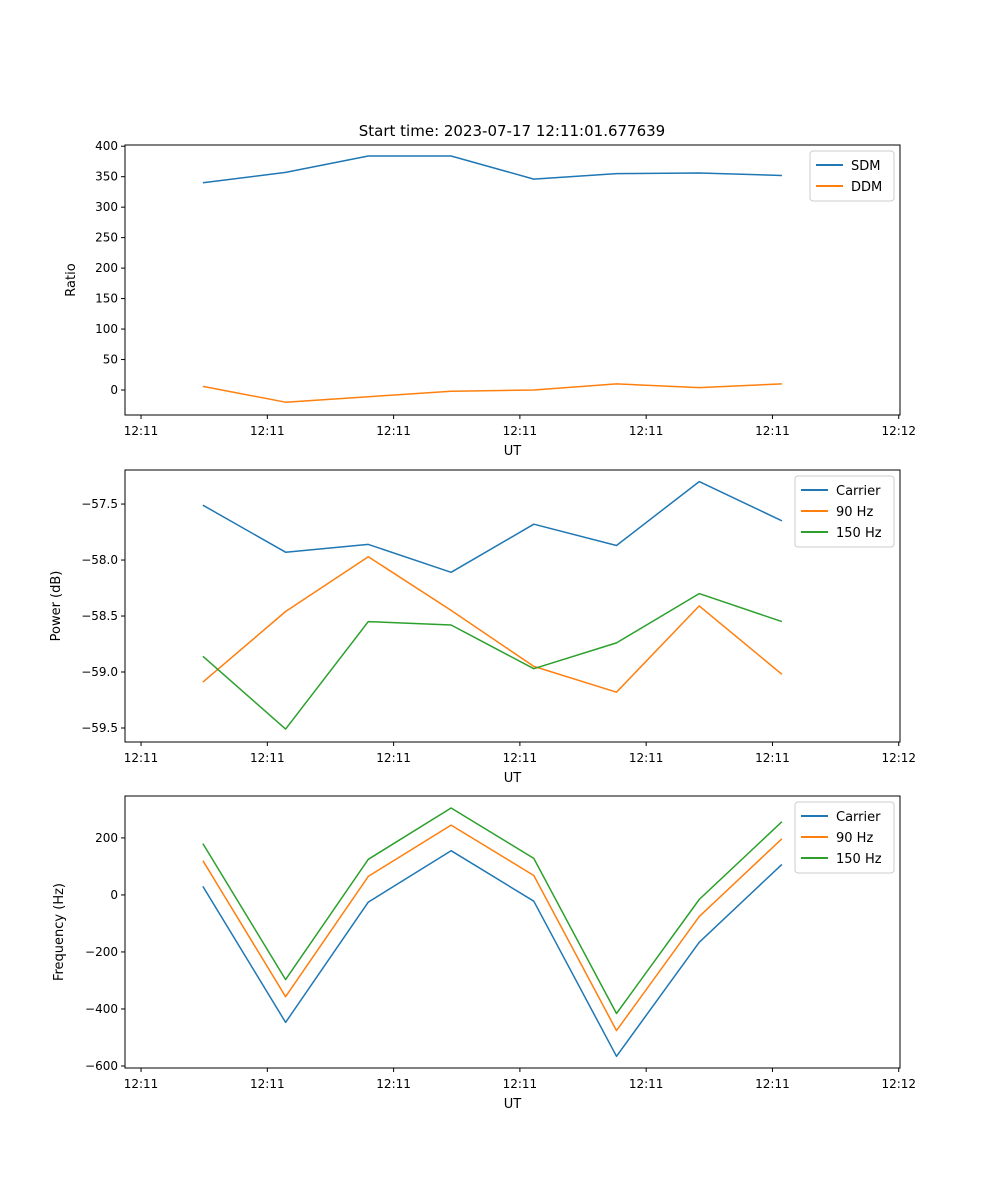  I want to click on legend-label: DDM, so click(866, 187).